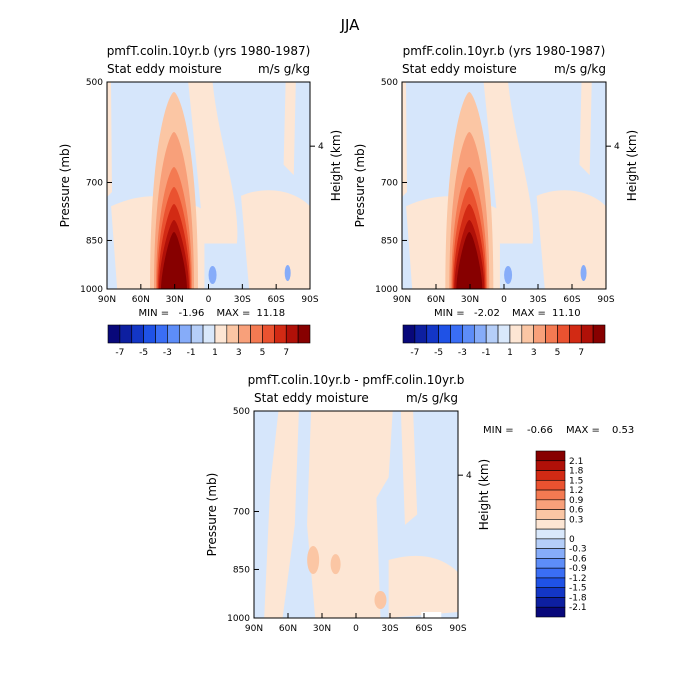 The height and width of the screenshot is (700, 700). I want to click on colorbar-tick-label: 1.8, so click(576, 472).